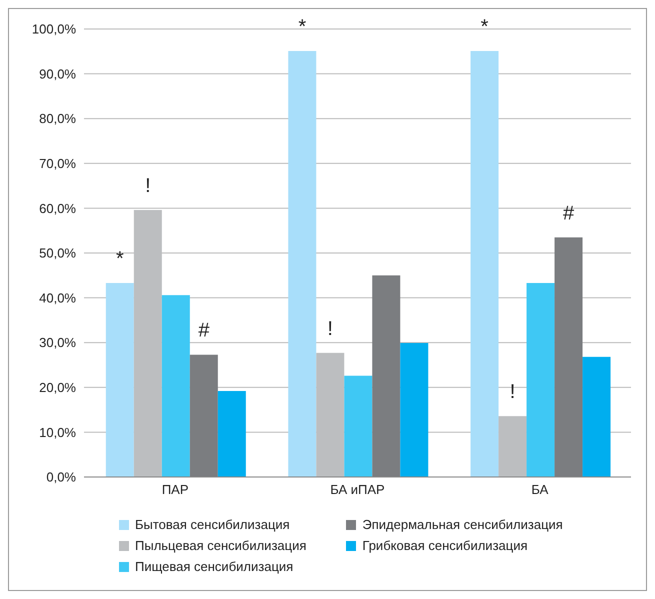 Image resolution: width=655 pixels, height=599 pixels. What do you see at coordinates (57, 253) in the screenshot?
I see `y-tick-label: 50,0%` at bounding box center [57, 253].